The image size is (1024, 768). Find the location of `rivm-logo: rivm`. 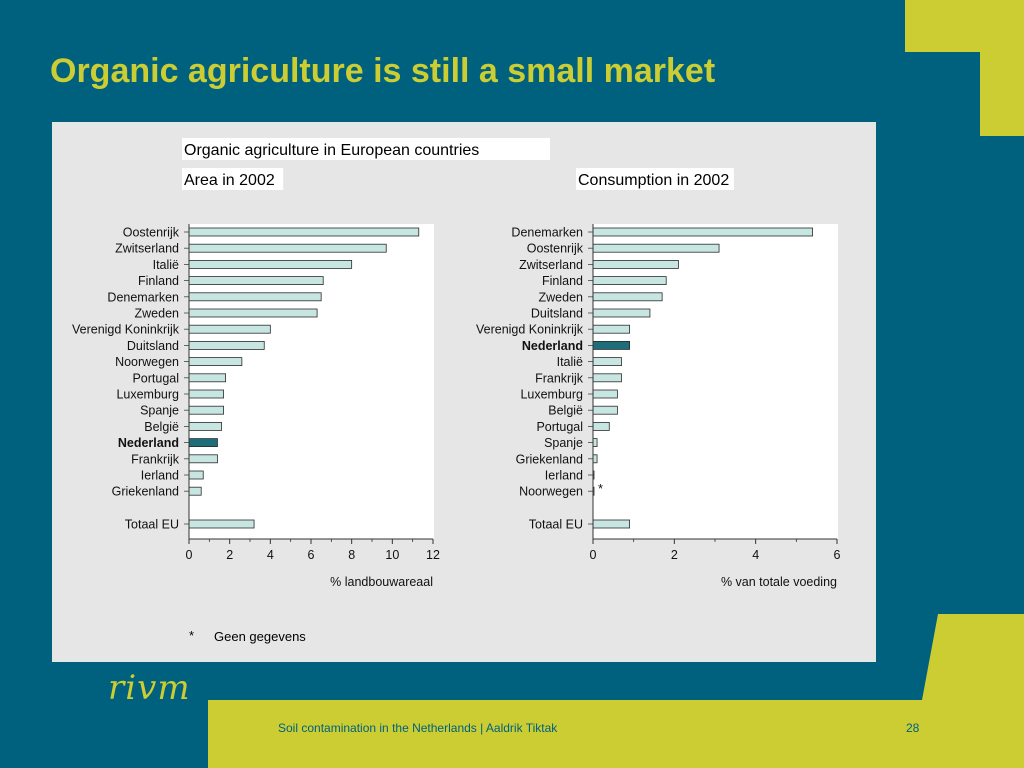

rivm-logo: rivm is located at coordinates (149, 688).